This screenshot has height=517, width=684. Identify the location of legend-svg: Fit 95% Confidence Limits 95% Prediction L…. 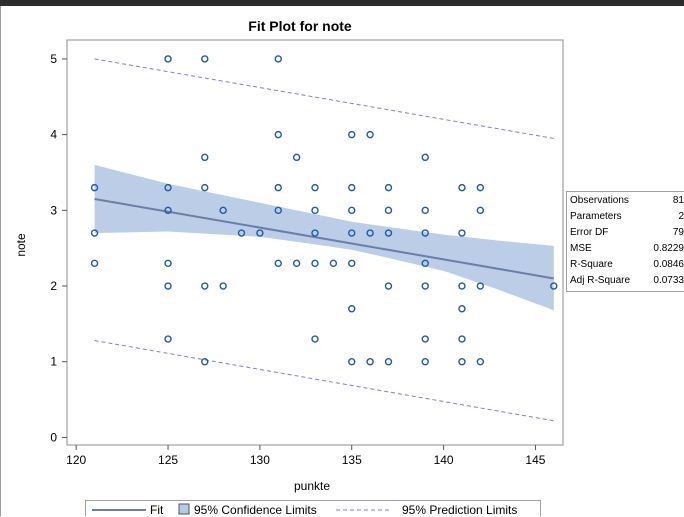
(304, 510).